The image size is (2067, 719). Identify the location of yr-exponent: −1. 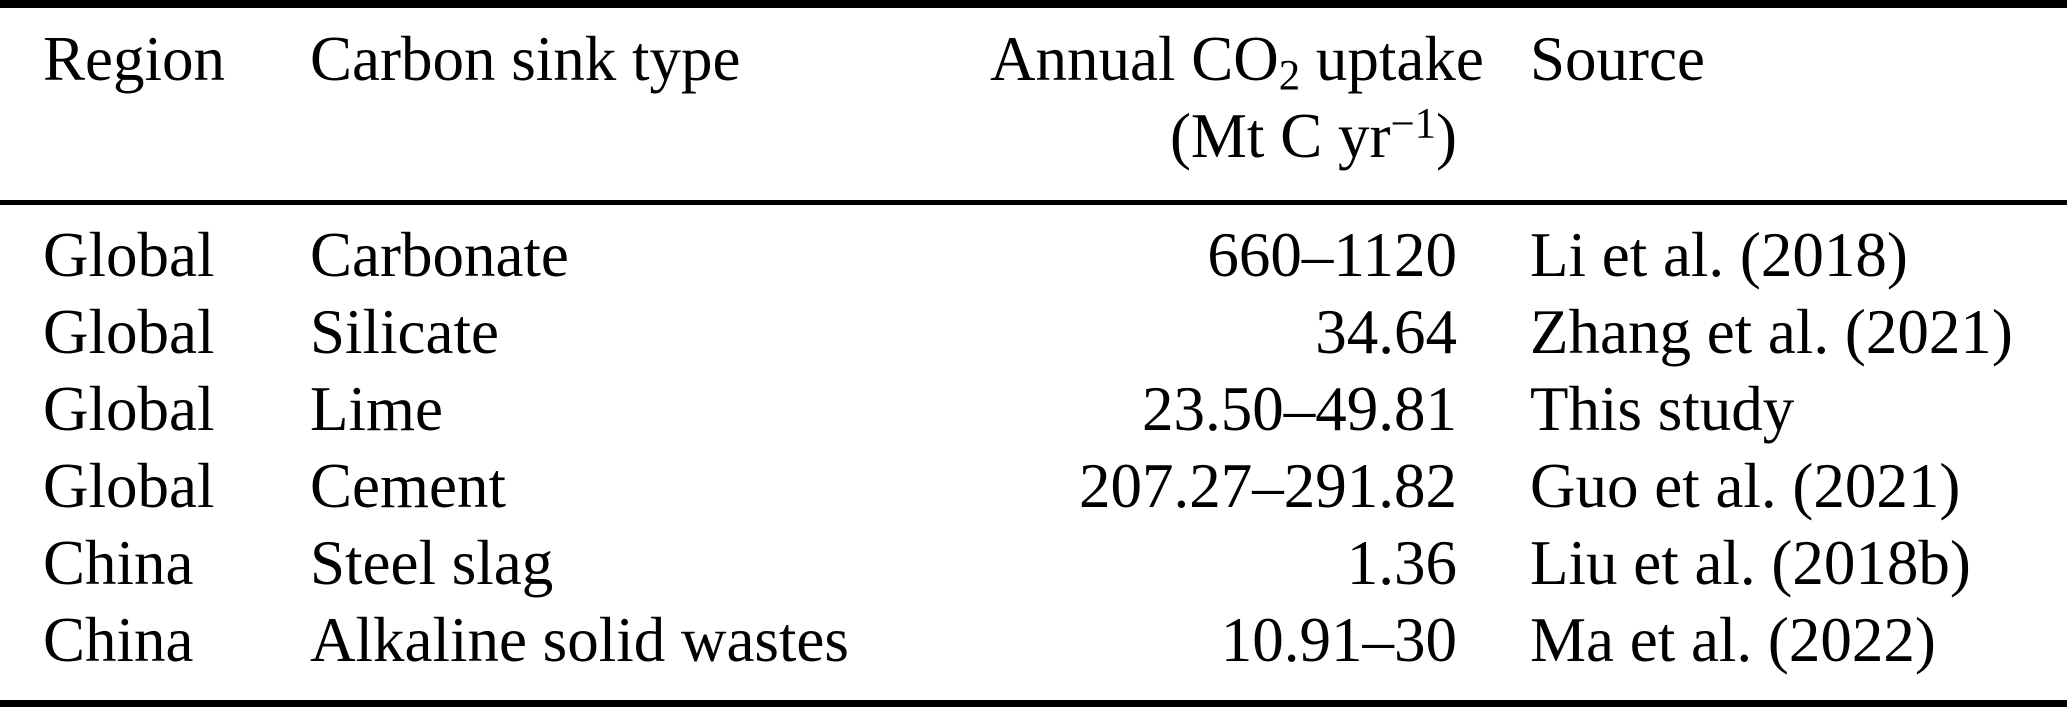
(1413, 124).